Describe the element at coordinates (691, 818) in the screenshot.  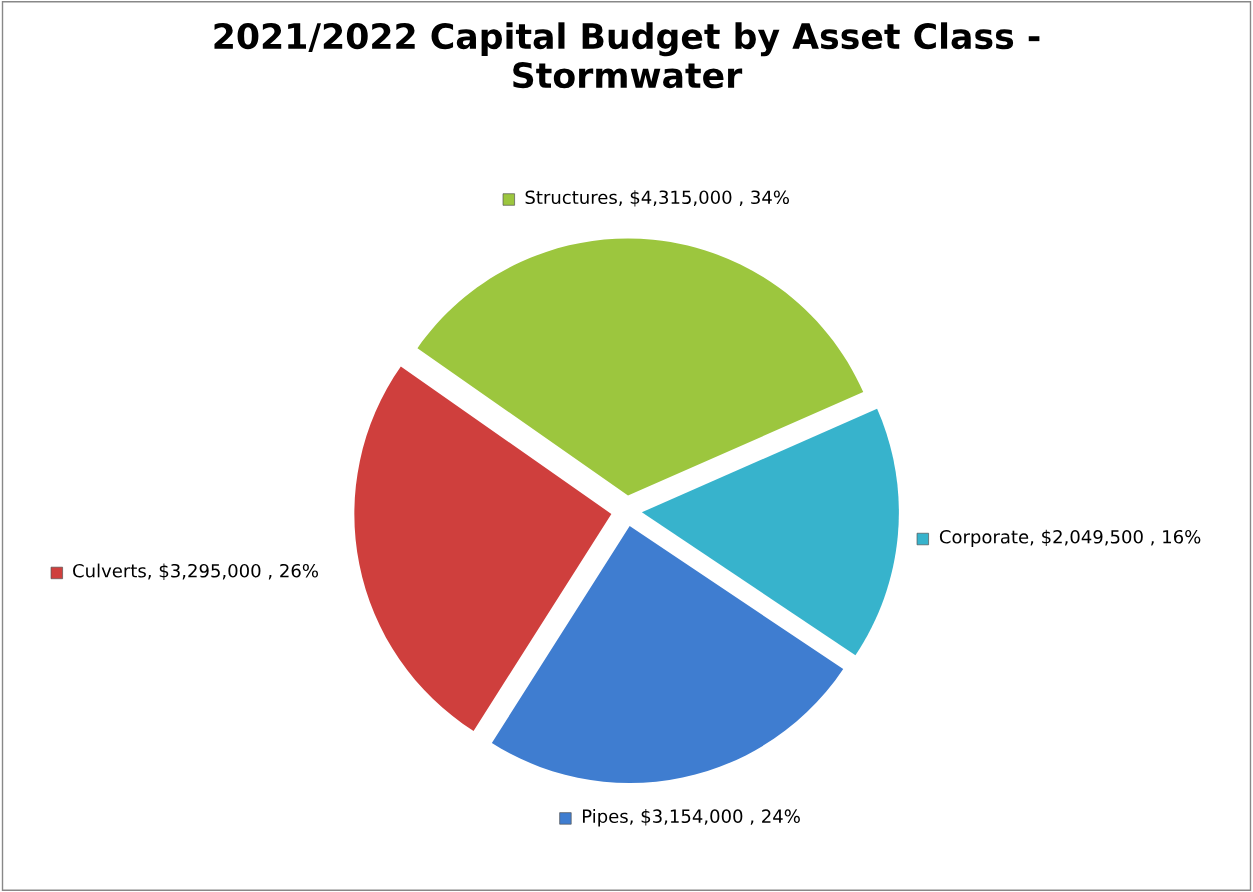
I see `legend-label: Pipes, $3,154,000 , 24%` at that location.